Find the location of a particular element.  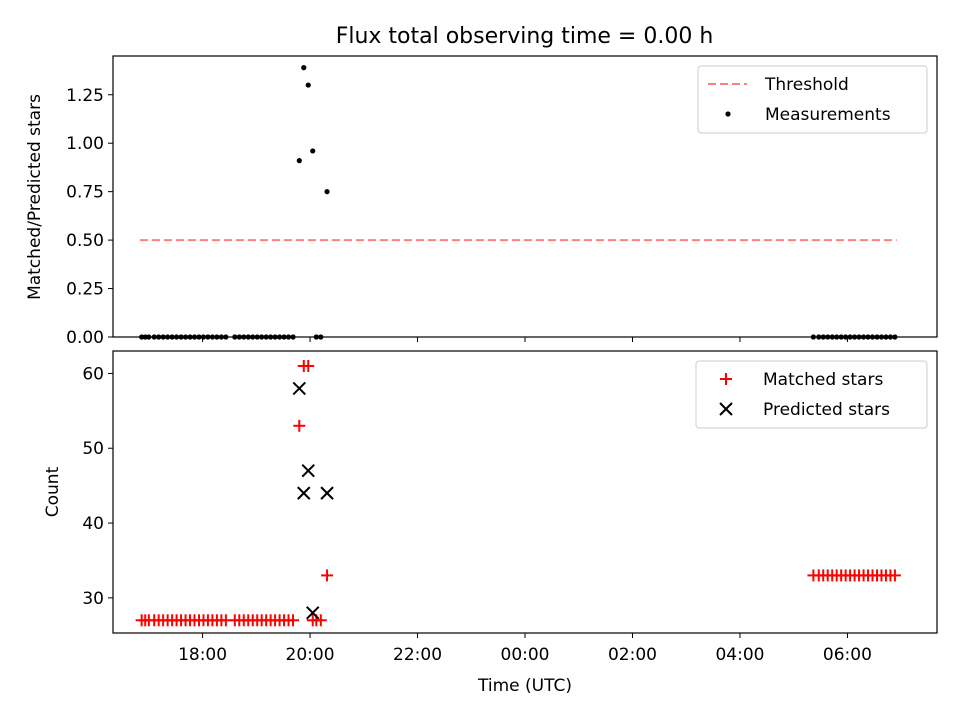

x-tick-label: 02:00 is located at coordinates (632, 655).